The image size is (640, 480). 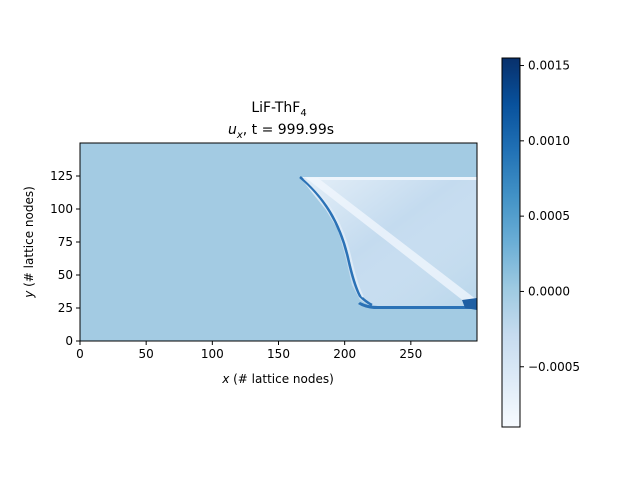 I want to click on colorbar-tick-label: 0.0015, so click(x=549, y=66).